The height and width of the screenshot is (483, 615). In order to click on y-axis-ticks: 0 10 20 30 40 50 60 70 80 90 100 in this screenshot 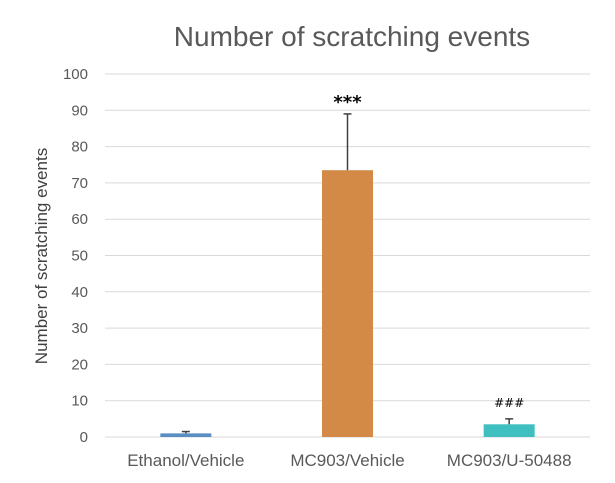, I will do `click(75, 256)`.